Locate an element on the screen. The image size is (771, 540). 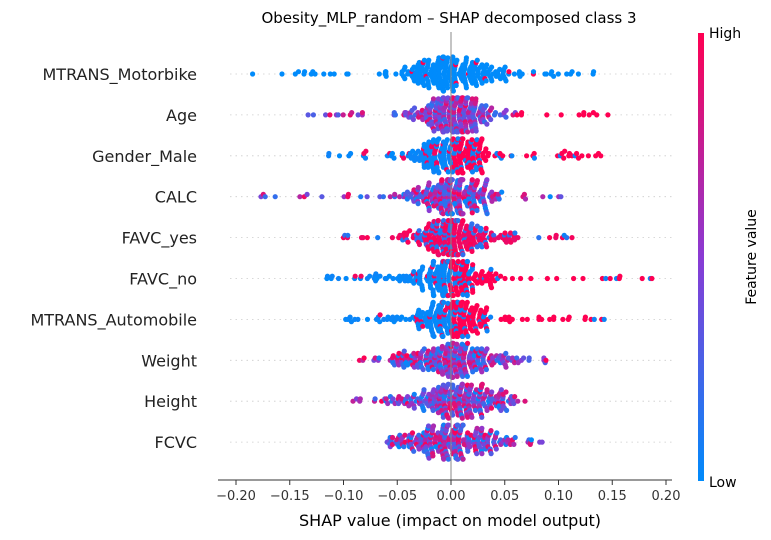
feature-label: Age is located at coordinates (181, 115).